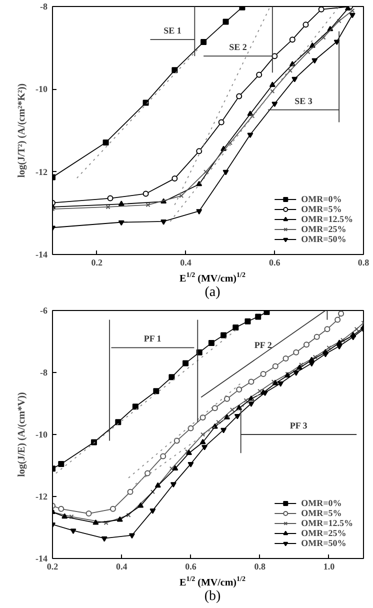 The height and width of the screenshot is (608, 373). I want to click on y-axis-title: log(J/T²) (A/(cm²*K²)), so click(22, 130).